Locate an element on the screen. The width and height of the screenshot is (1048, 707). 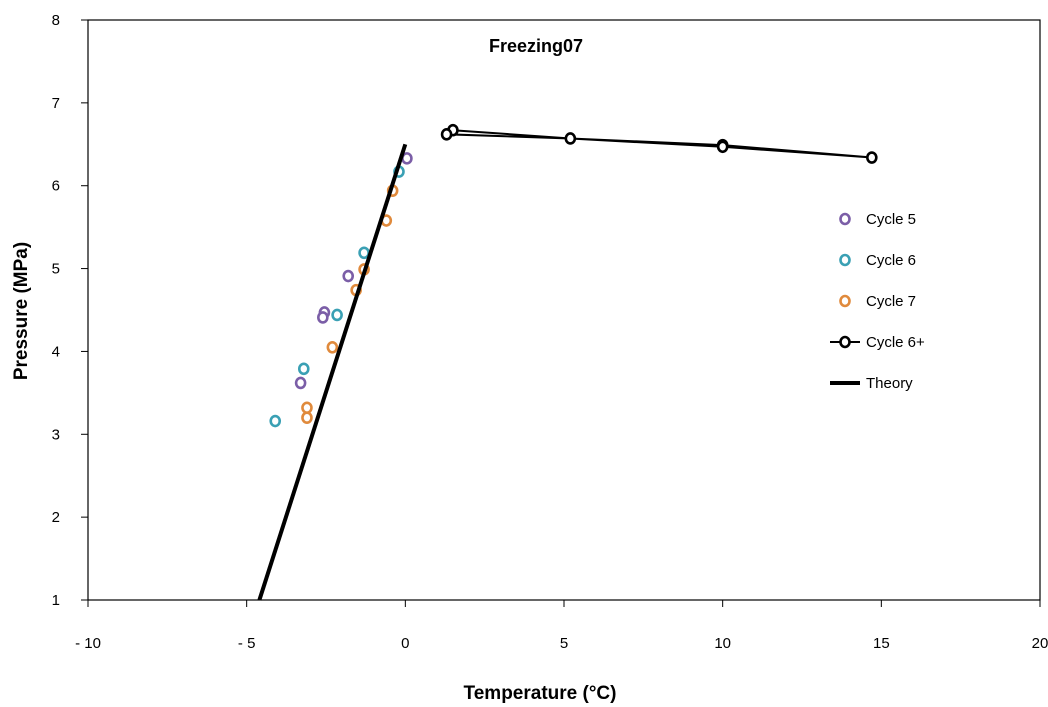
y-tick-label: 5 is located at coordinates (56, 269).